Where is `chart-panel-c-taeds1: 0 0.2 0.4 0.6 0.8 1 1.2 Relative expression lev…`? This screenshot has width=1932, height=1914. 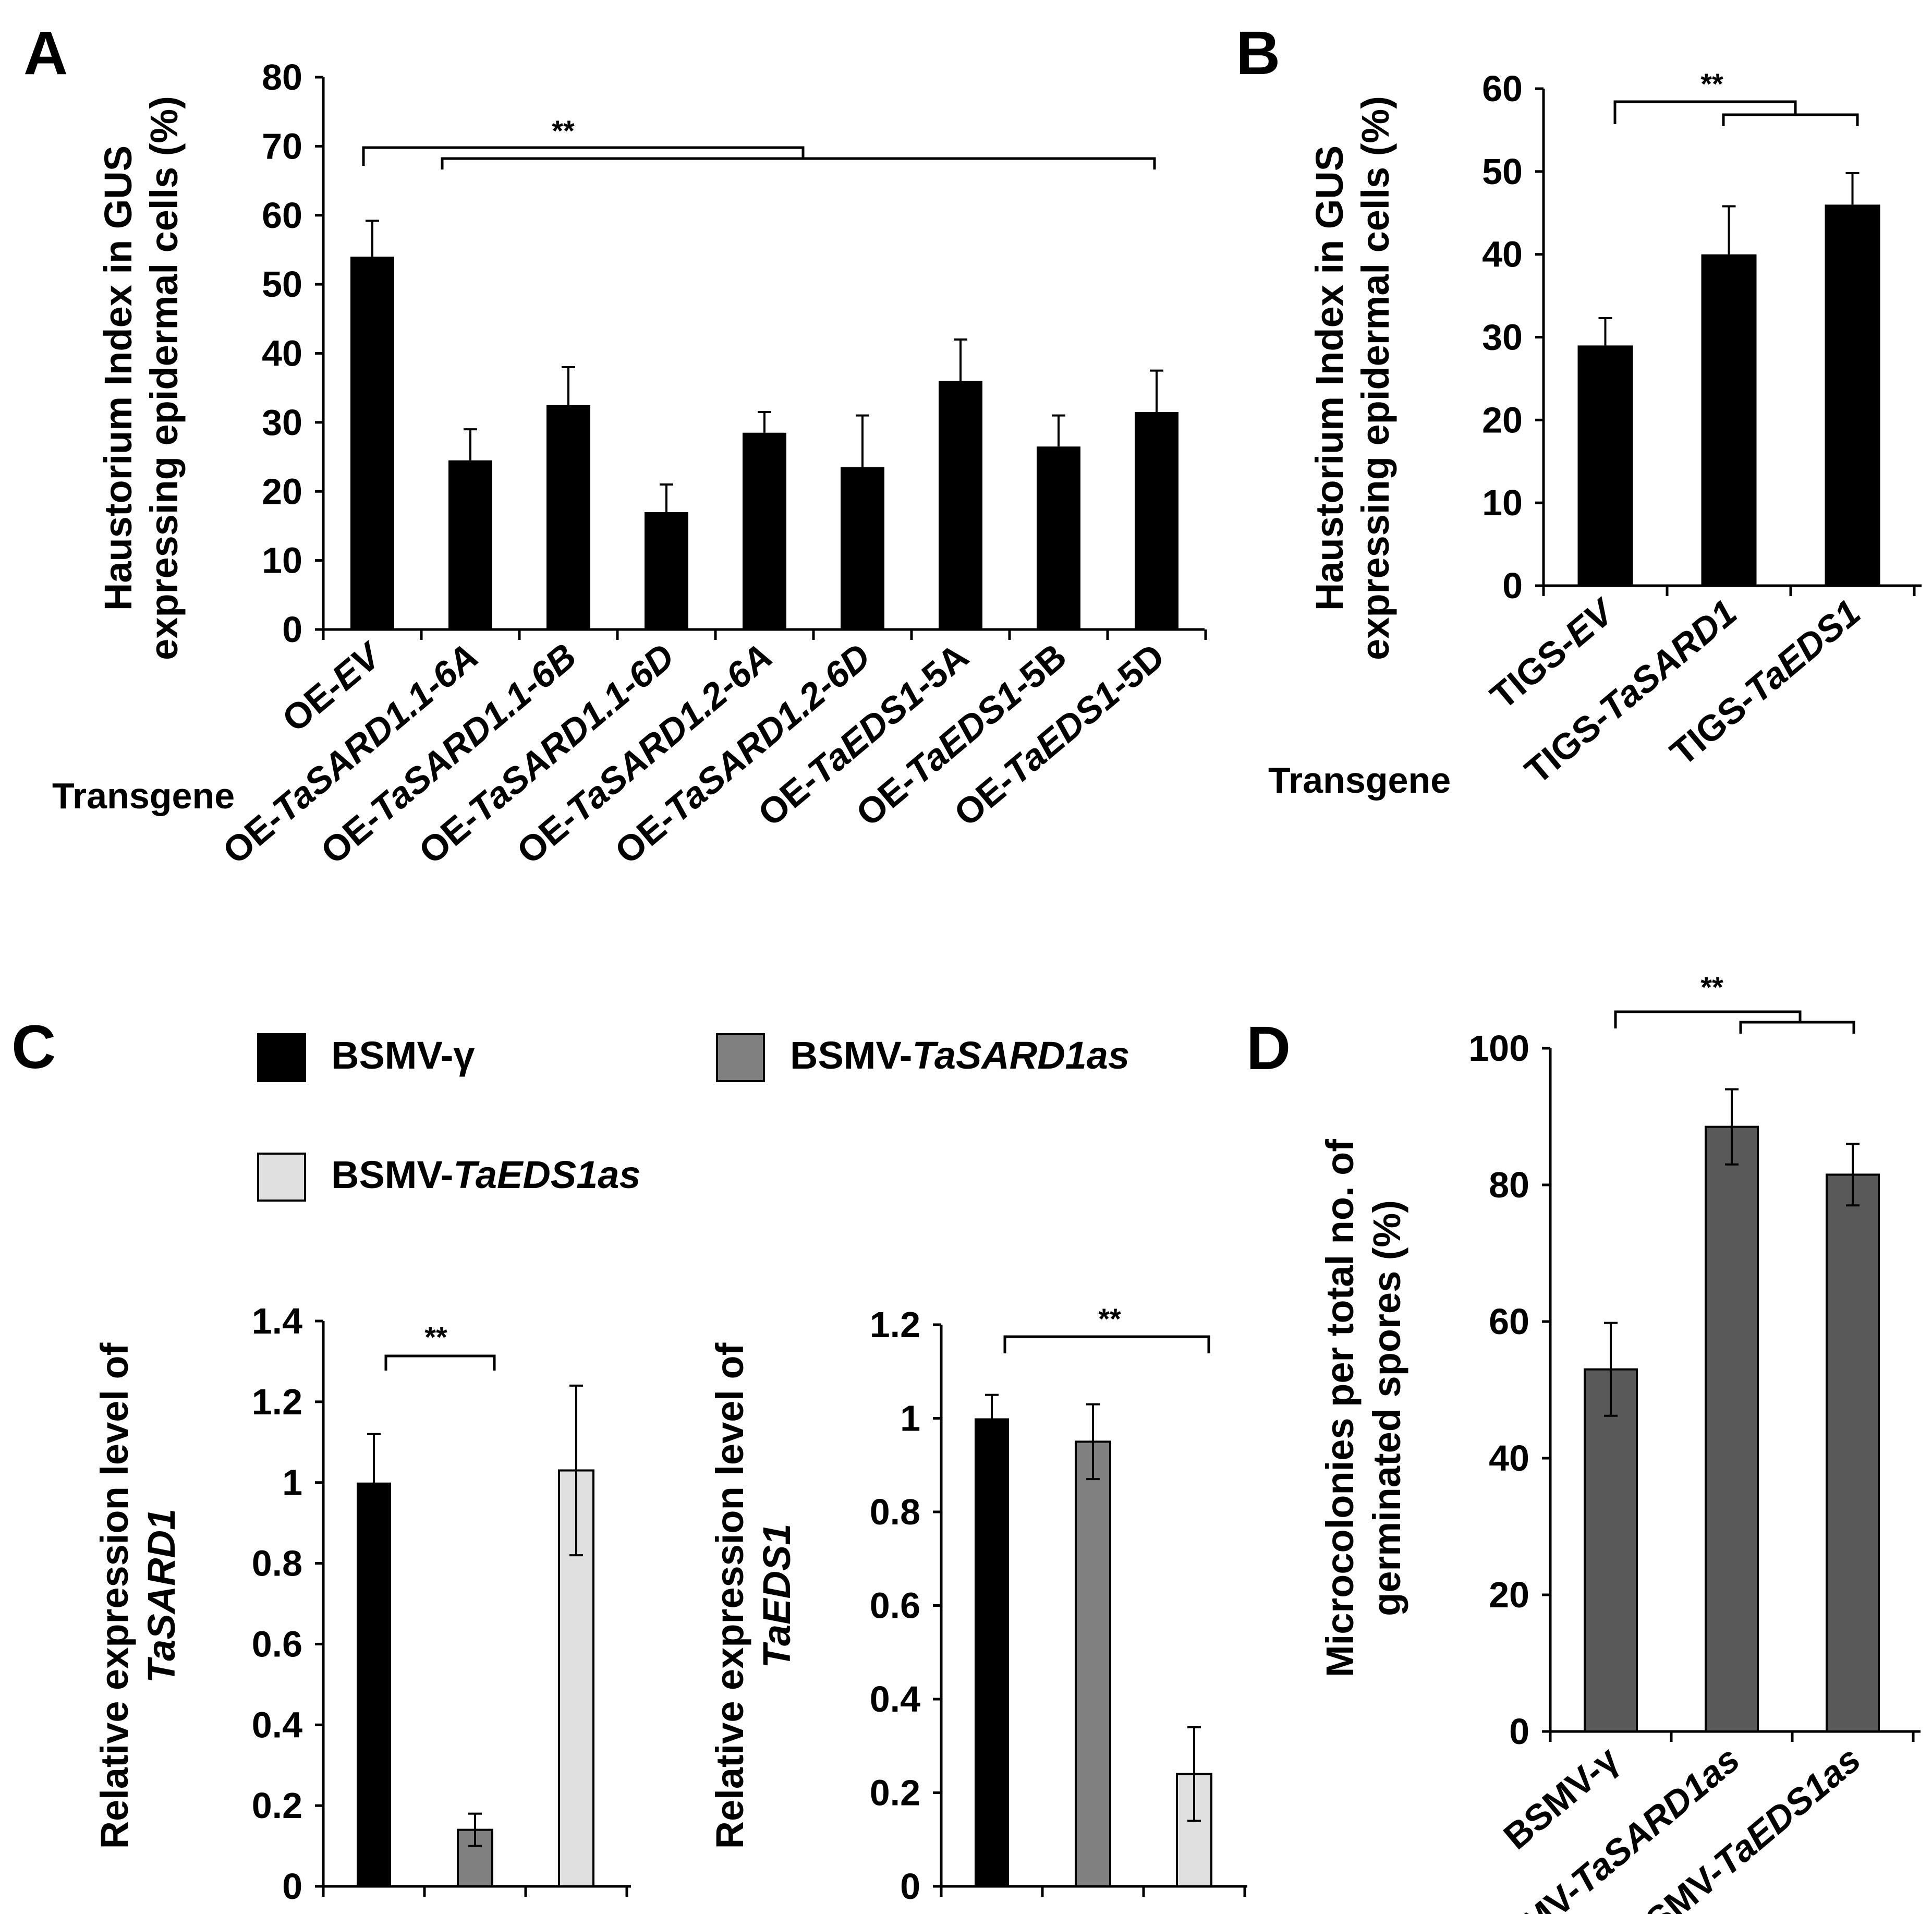
chart-panel-c-taeds1: 0 0.2 0.4 0.6 0.8 1 1.2 Relative expression lev… is located at coordinates (977, 1605).